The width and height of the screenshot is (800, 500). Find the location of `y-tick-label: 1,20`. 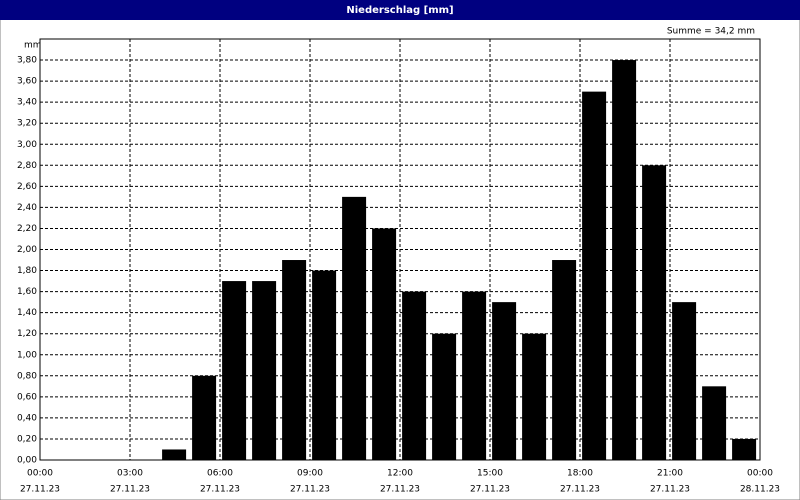

y-tick-label: 1,20 is located at coordinates (27, 334).